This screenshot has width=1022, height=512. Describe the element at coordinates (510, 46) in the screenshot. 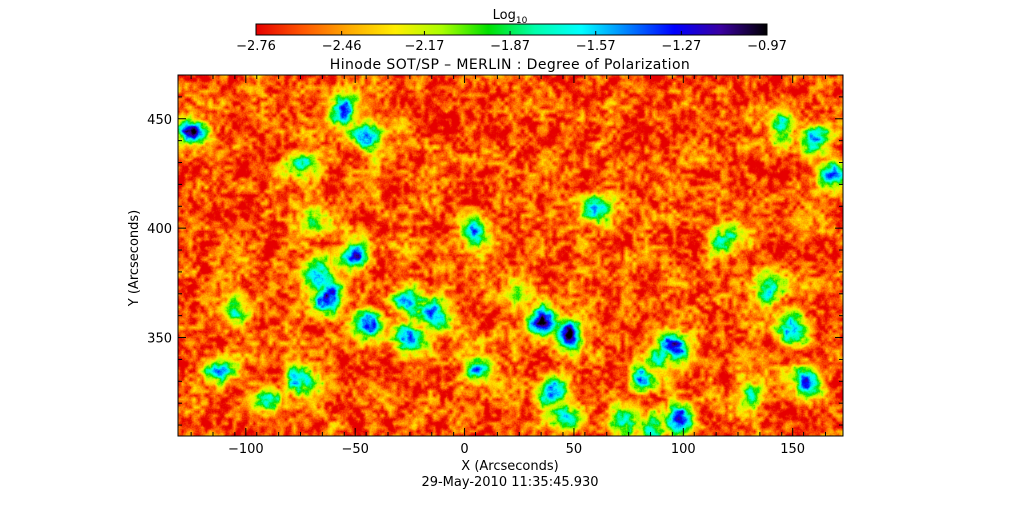

I see `colorbar-tick-label: −1.87` at that location.